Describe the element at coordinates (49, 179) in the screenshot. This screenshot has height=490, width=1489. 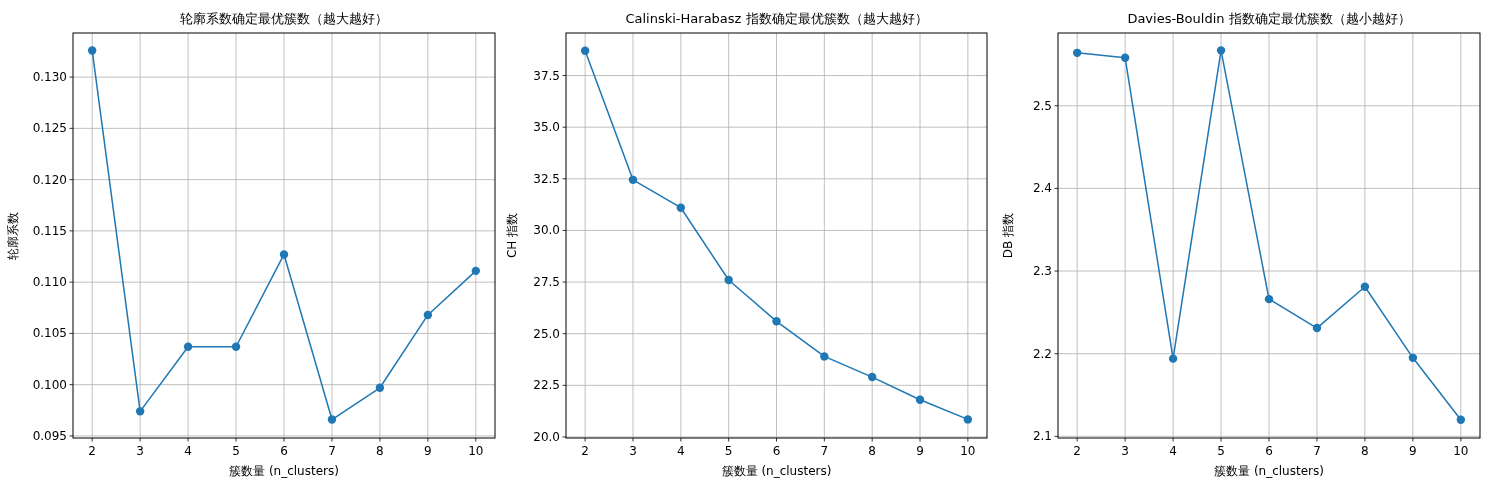
I see `y-tick-label: 0.120` at that location.